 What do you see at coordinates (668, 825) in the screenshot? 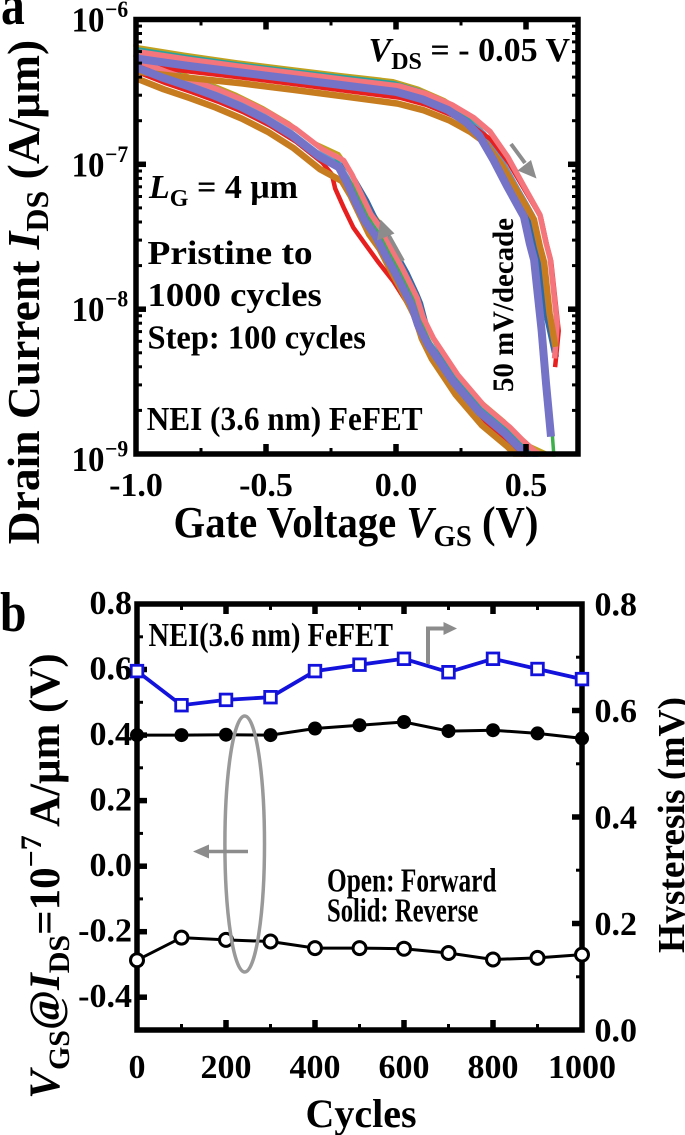
I see `svg-text: Hysteresis (mV)` at bounding box center [668, 825].